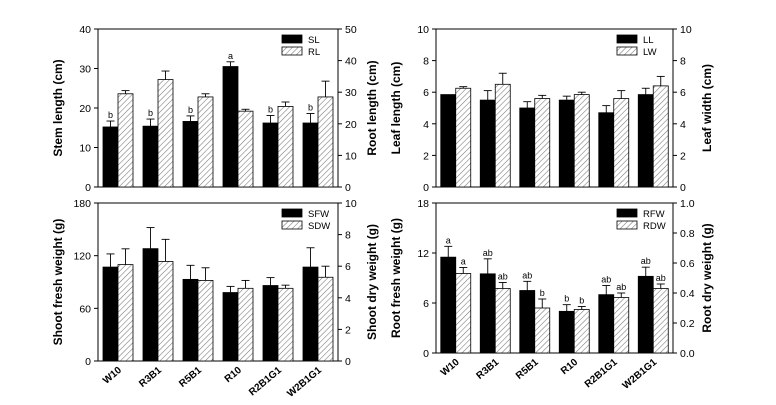 This screenshot has width=776, height=405. Describe the element at coordinates (650, 52) in the screenshot. I see `legend-label-lw: LW` at that location.